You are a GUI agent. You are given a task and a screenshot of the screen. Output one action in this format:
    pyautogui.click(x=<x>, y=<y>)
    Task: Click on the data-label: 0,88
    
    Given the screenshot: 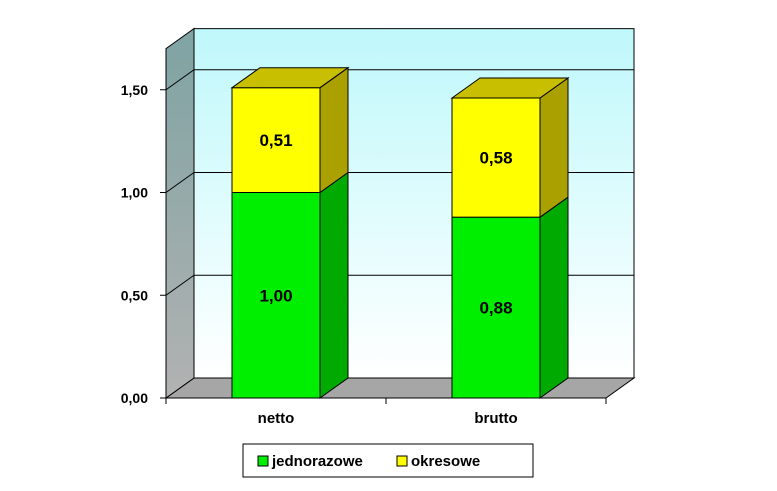 What is the action you would take?
    pyautogui.click(x=495, y=308)
    